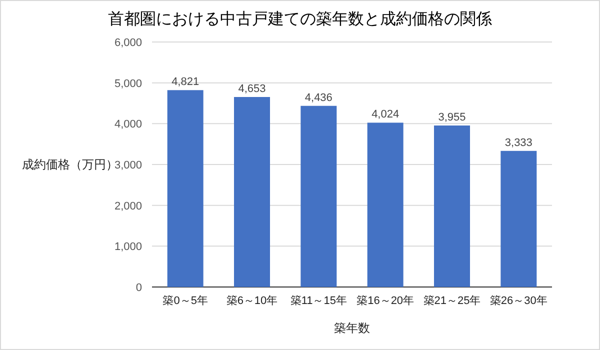 This screenshot has width=600, height=350. What do you see at coordinates (128, 247) in the screenshot?
I see `y-tick-label: 1,000` at bounding box center [128, 247].